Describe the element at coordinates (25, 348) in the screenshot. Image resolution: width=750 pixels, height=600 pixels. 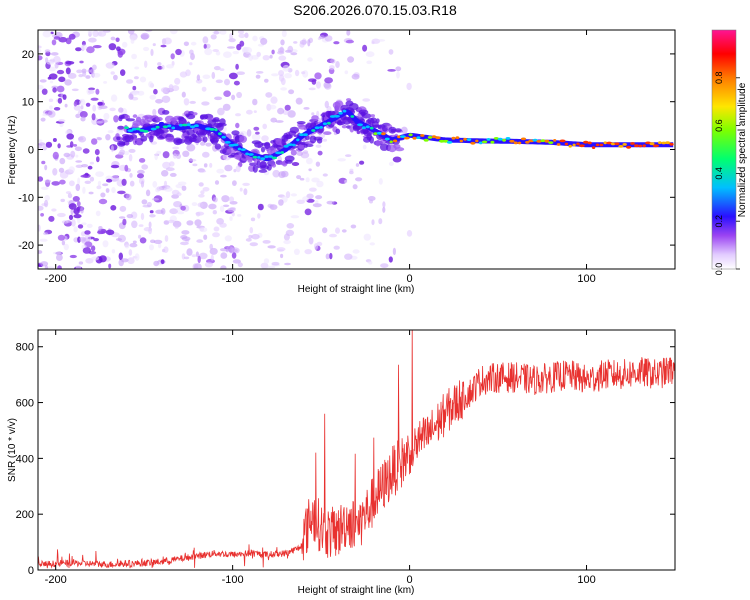
I see `snr-y-tick-label: 800` at that location.